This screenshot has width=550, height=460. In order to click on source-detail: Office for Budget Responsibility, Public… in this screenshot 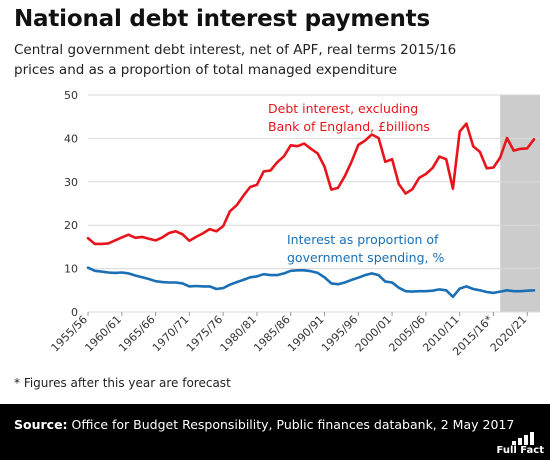, I will do `click(293, 424)`.